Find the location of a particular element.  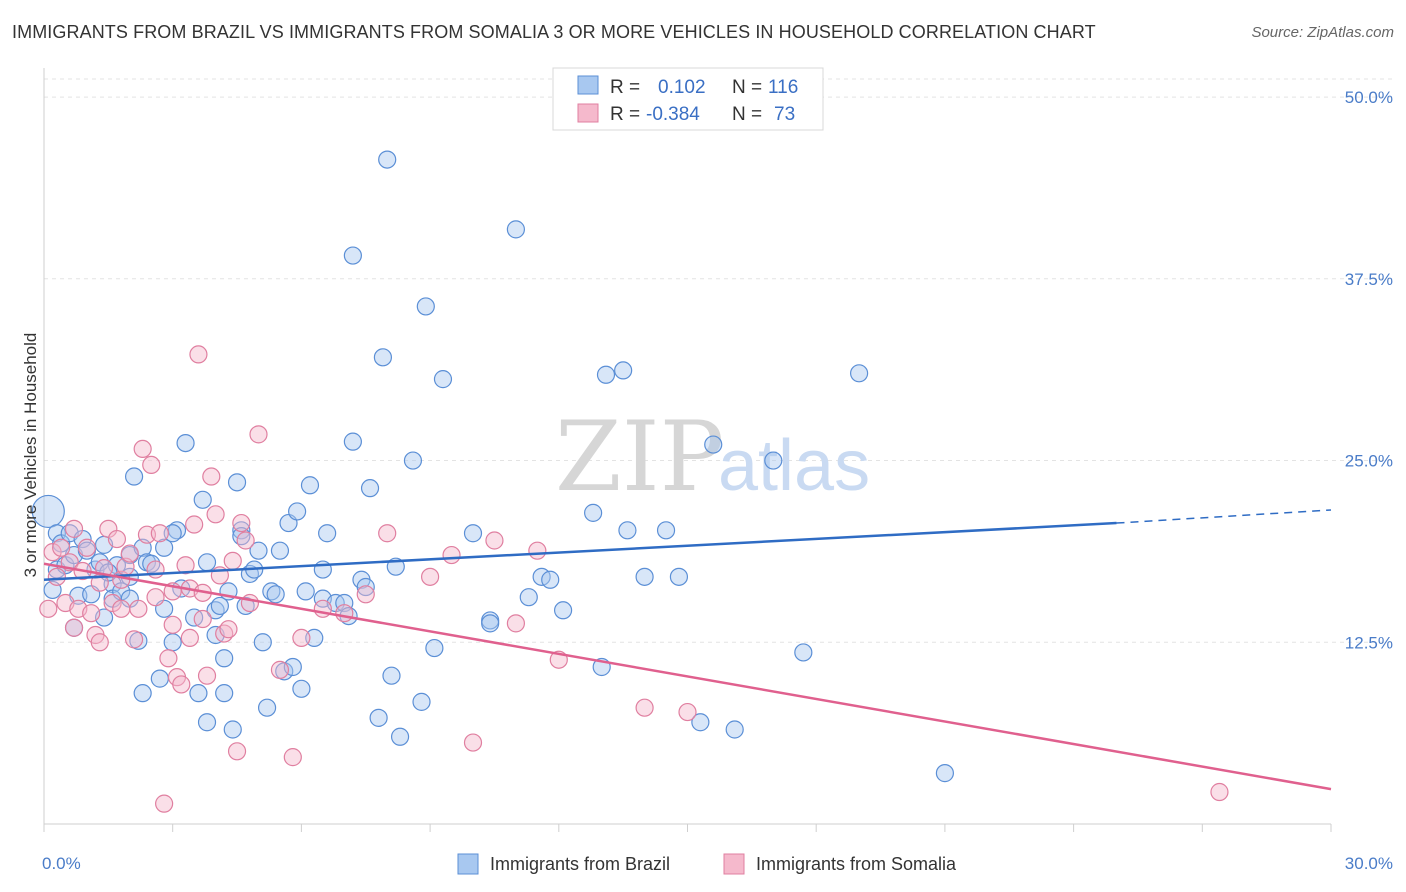

legend-r-label-brazil: R = is located at coordinates (625, 87).